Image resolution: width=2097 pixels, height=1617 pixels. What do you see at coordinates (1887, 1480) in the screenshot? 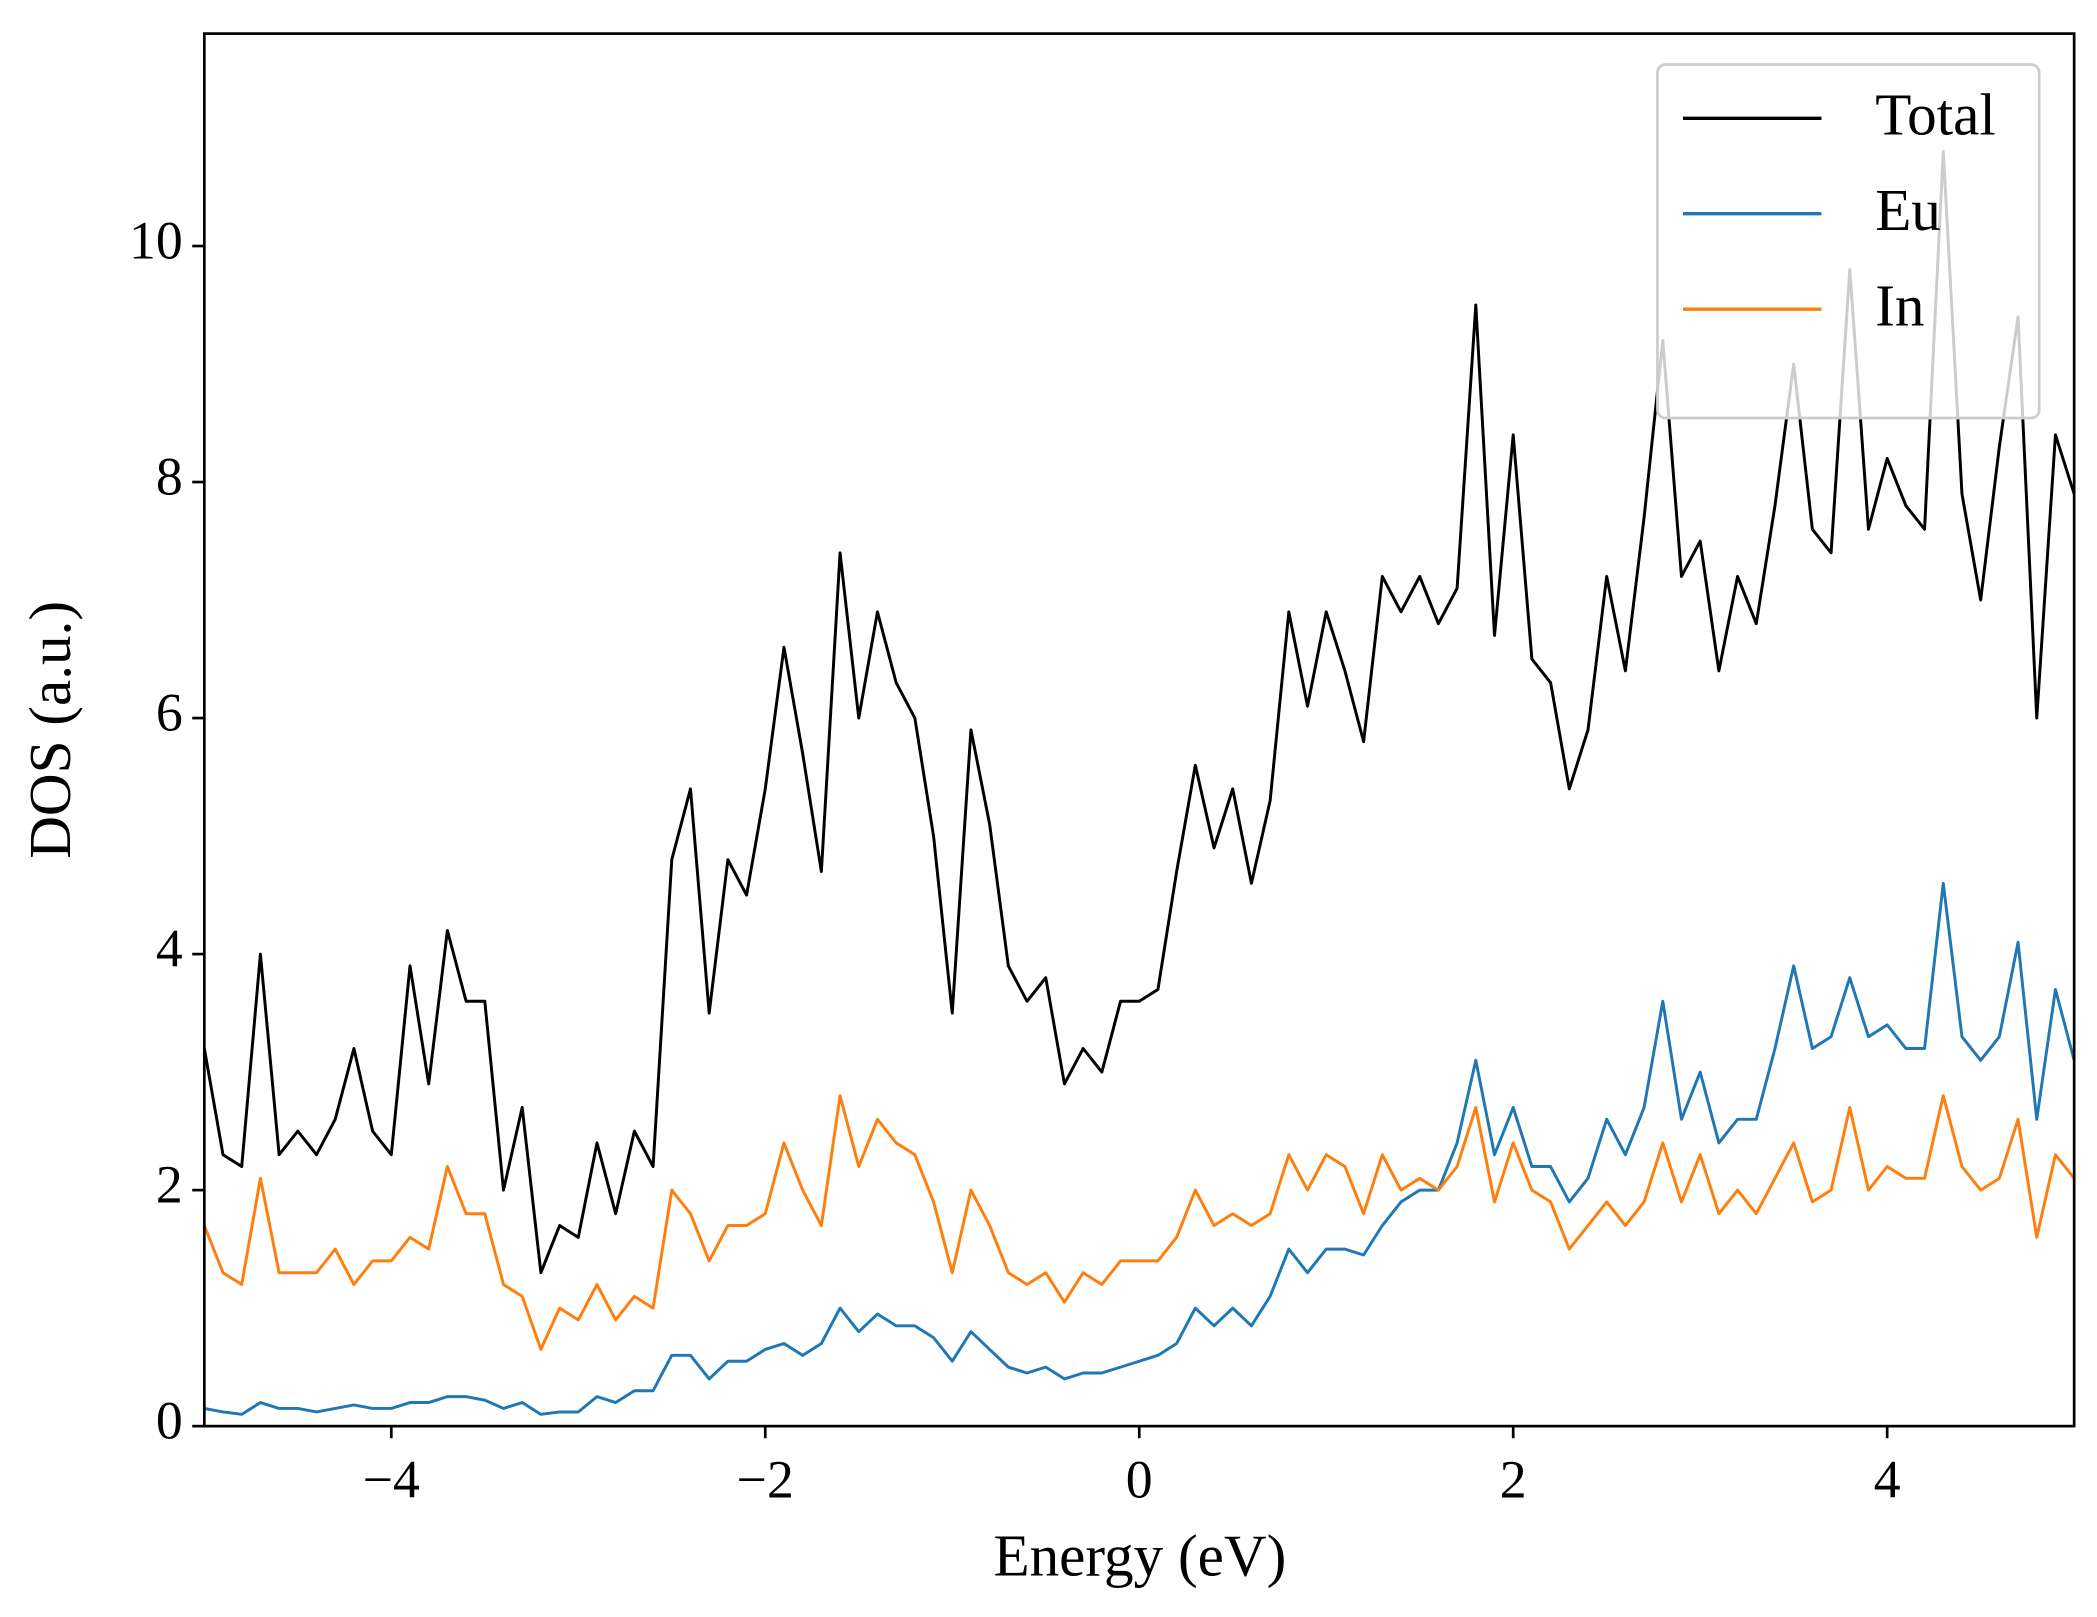
I see `x-tick-label: 4` at bounding box center [1887, 1480].